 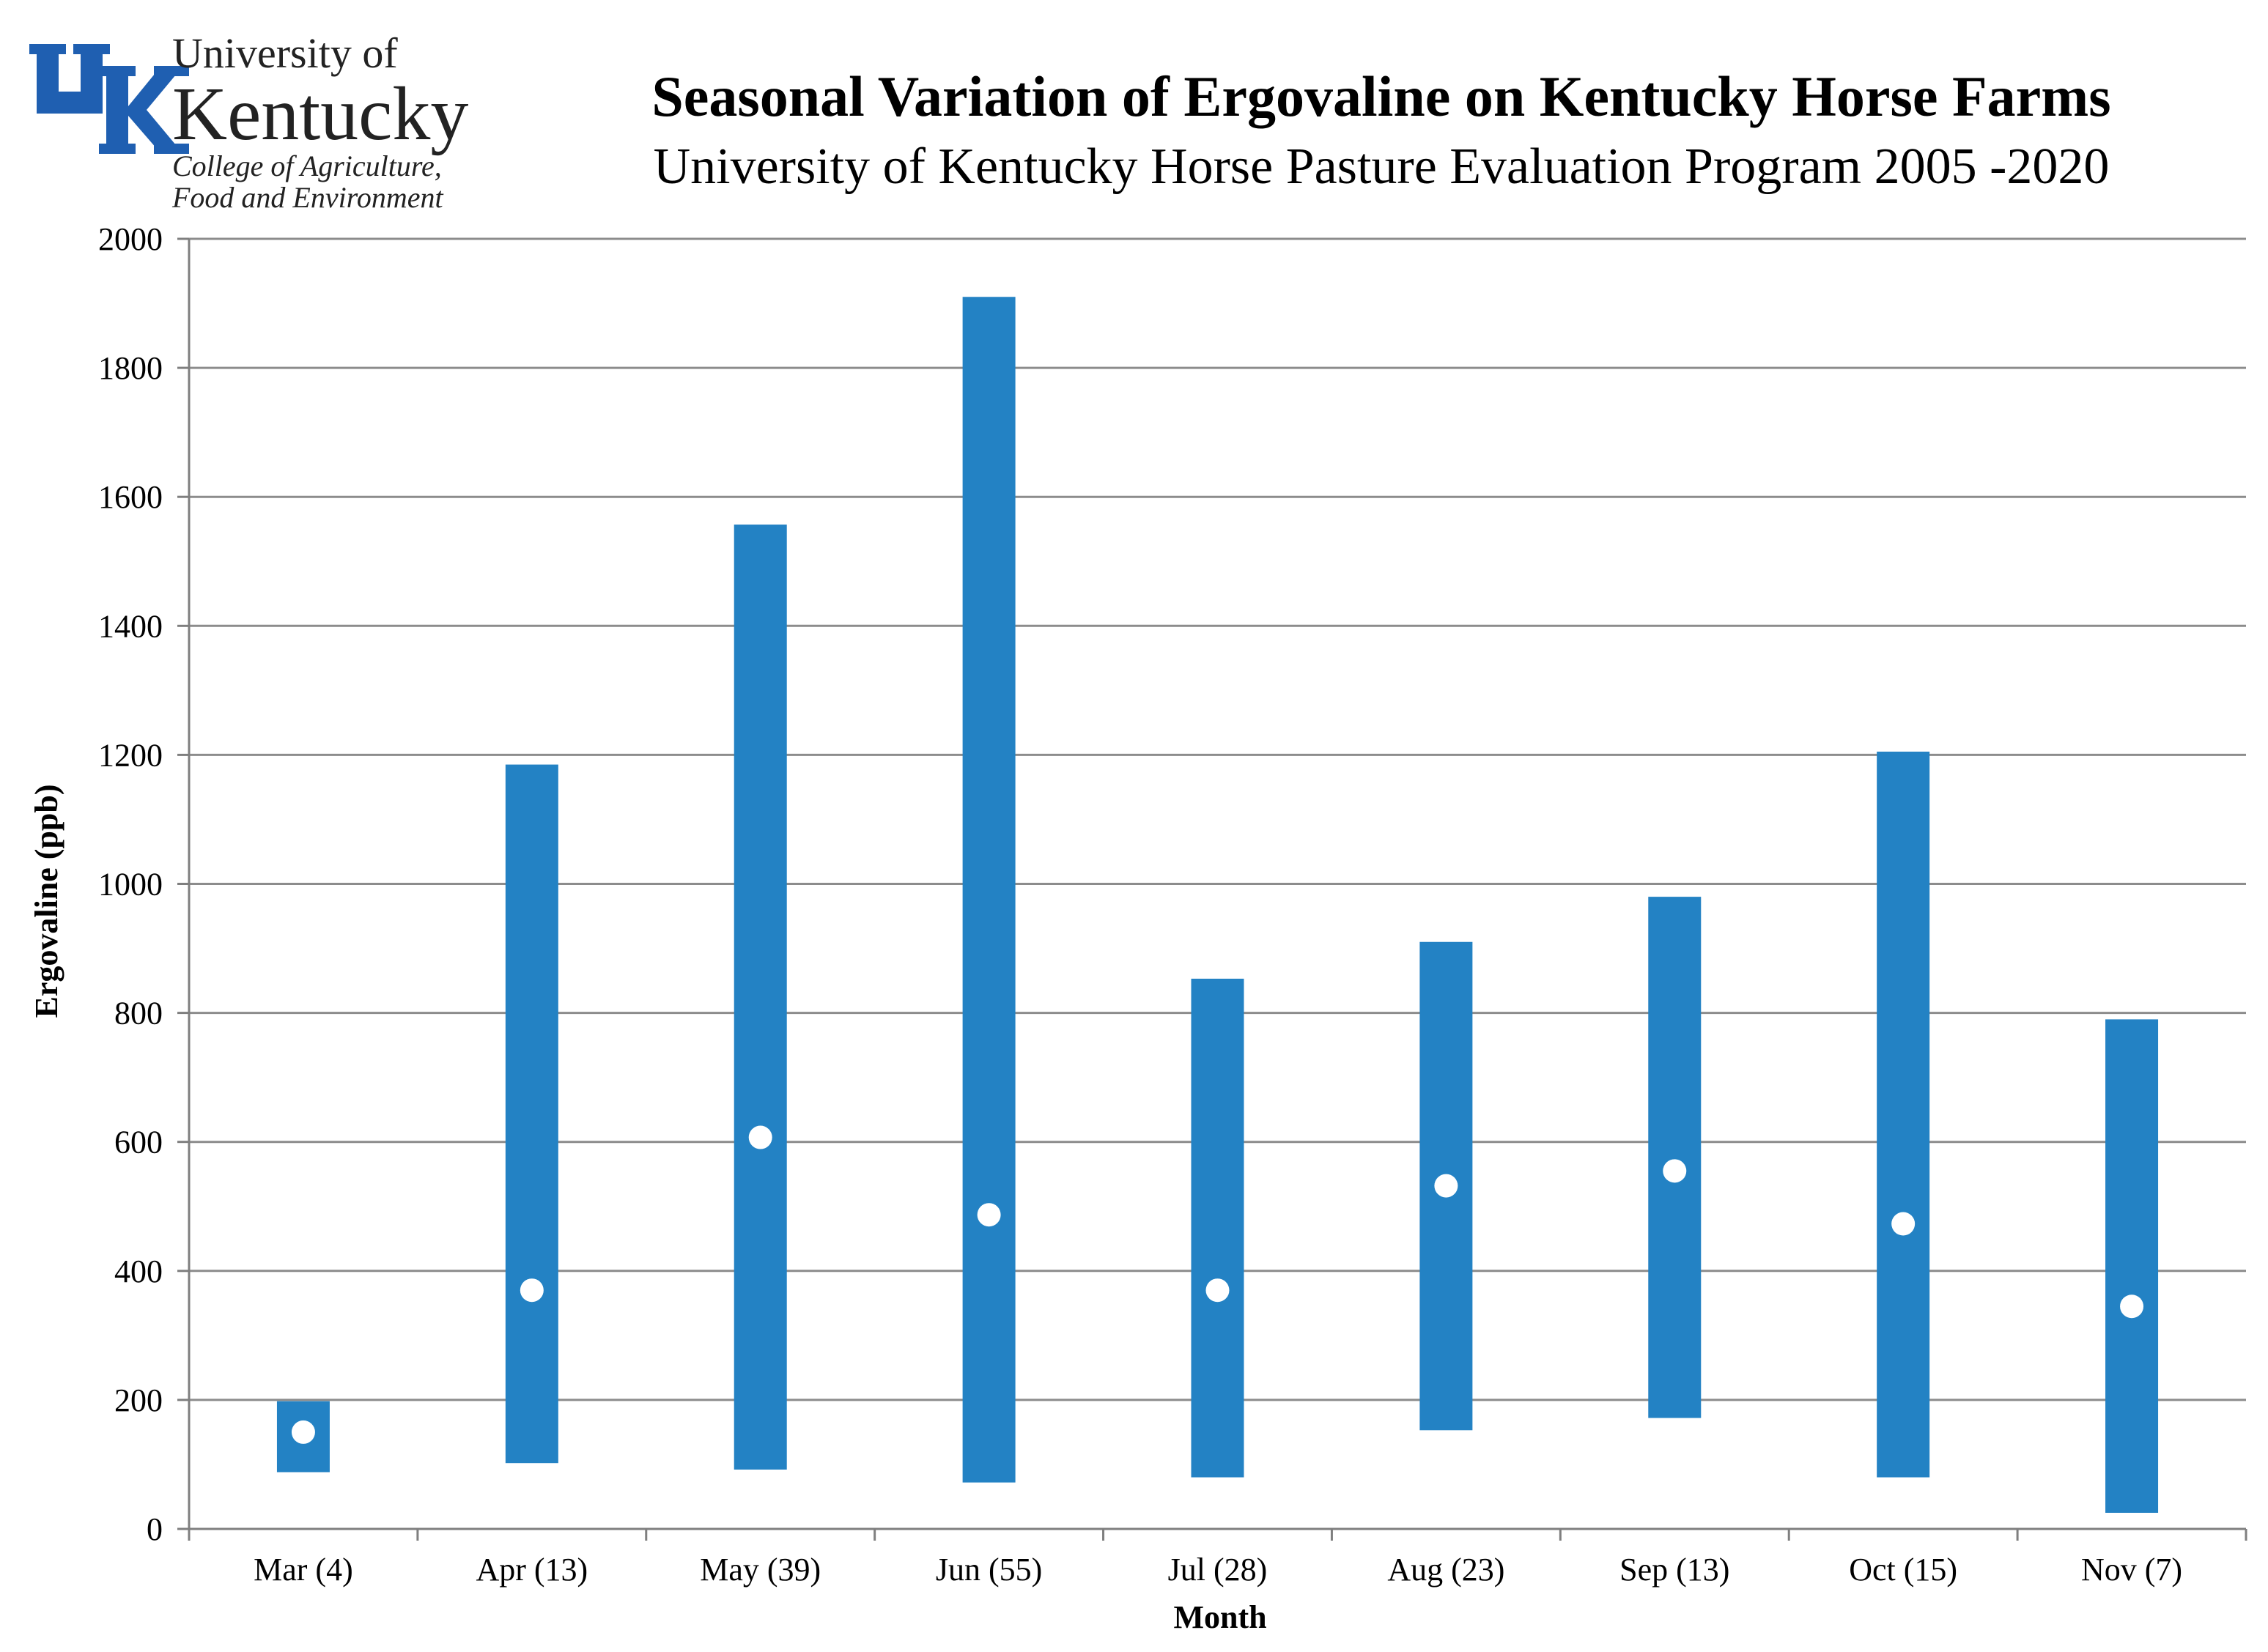 I want to click on y-tick-label: 0, so click(x=155, y=1529).